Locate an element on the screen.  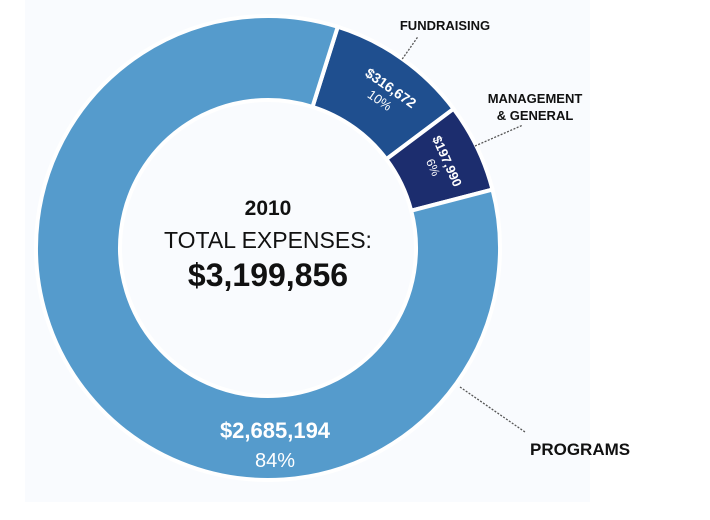
center-year: 2010 is located at coordinates (268, 208).